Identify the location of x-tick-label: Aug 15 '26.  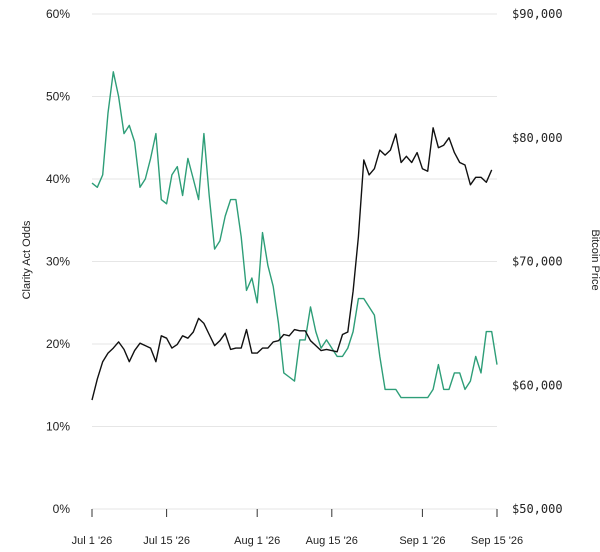
(332, 541).